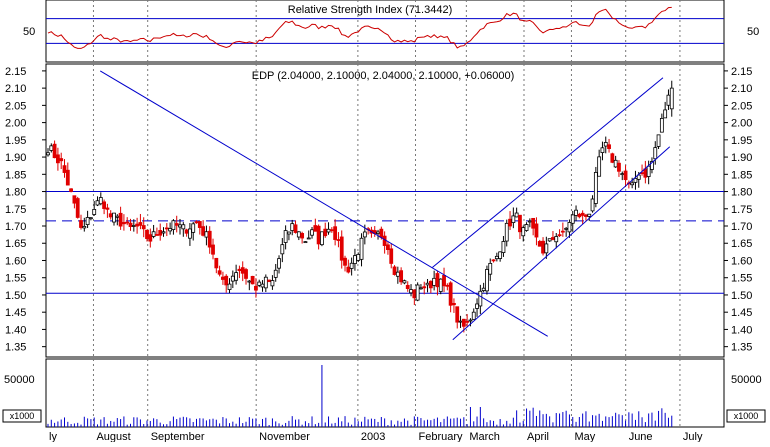  I want to click on price-y-tick-label-left: 1.60, so click(15, 261).